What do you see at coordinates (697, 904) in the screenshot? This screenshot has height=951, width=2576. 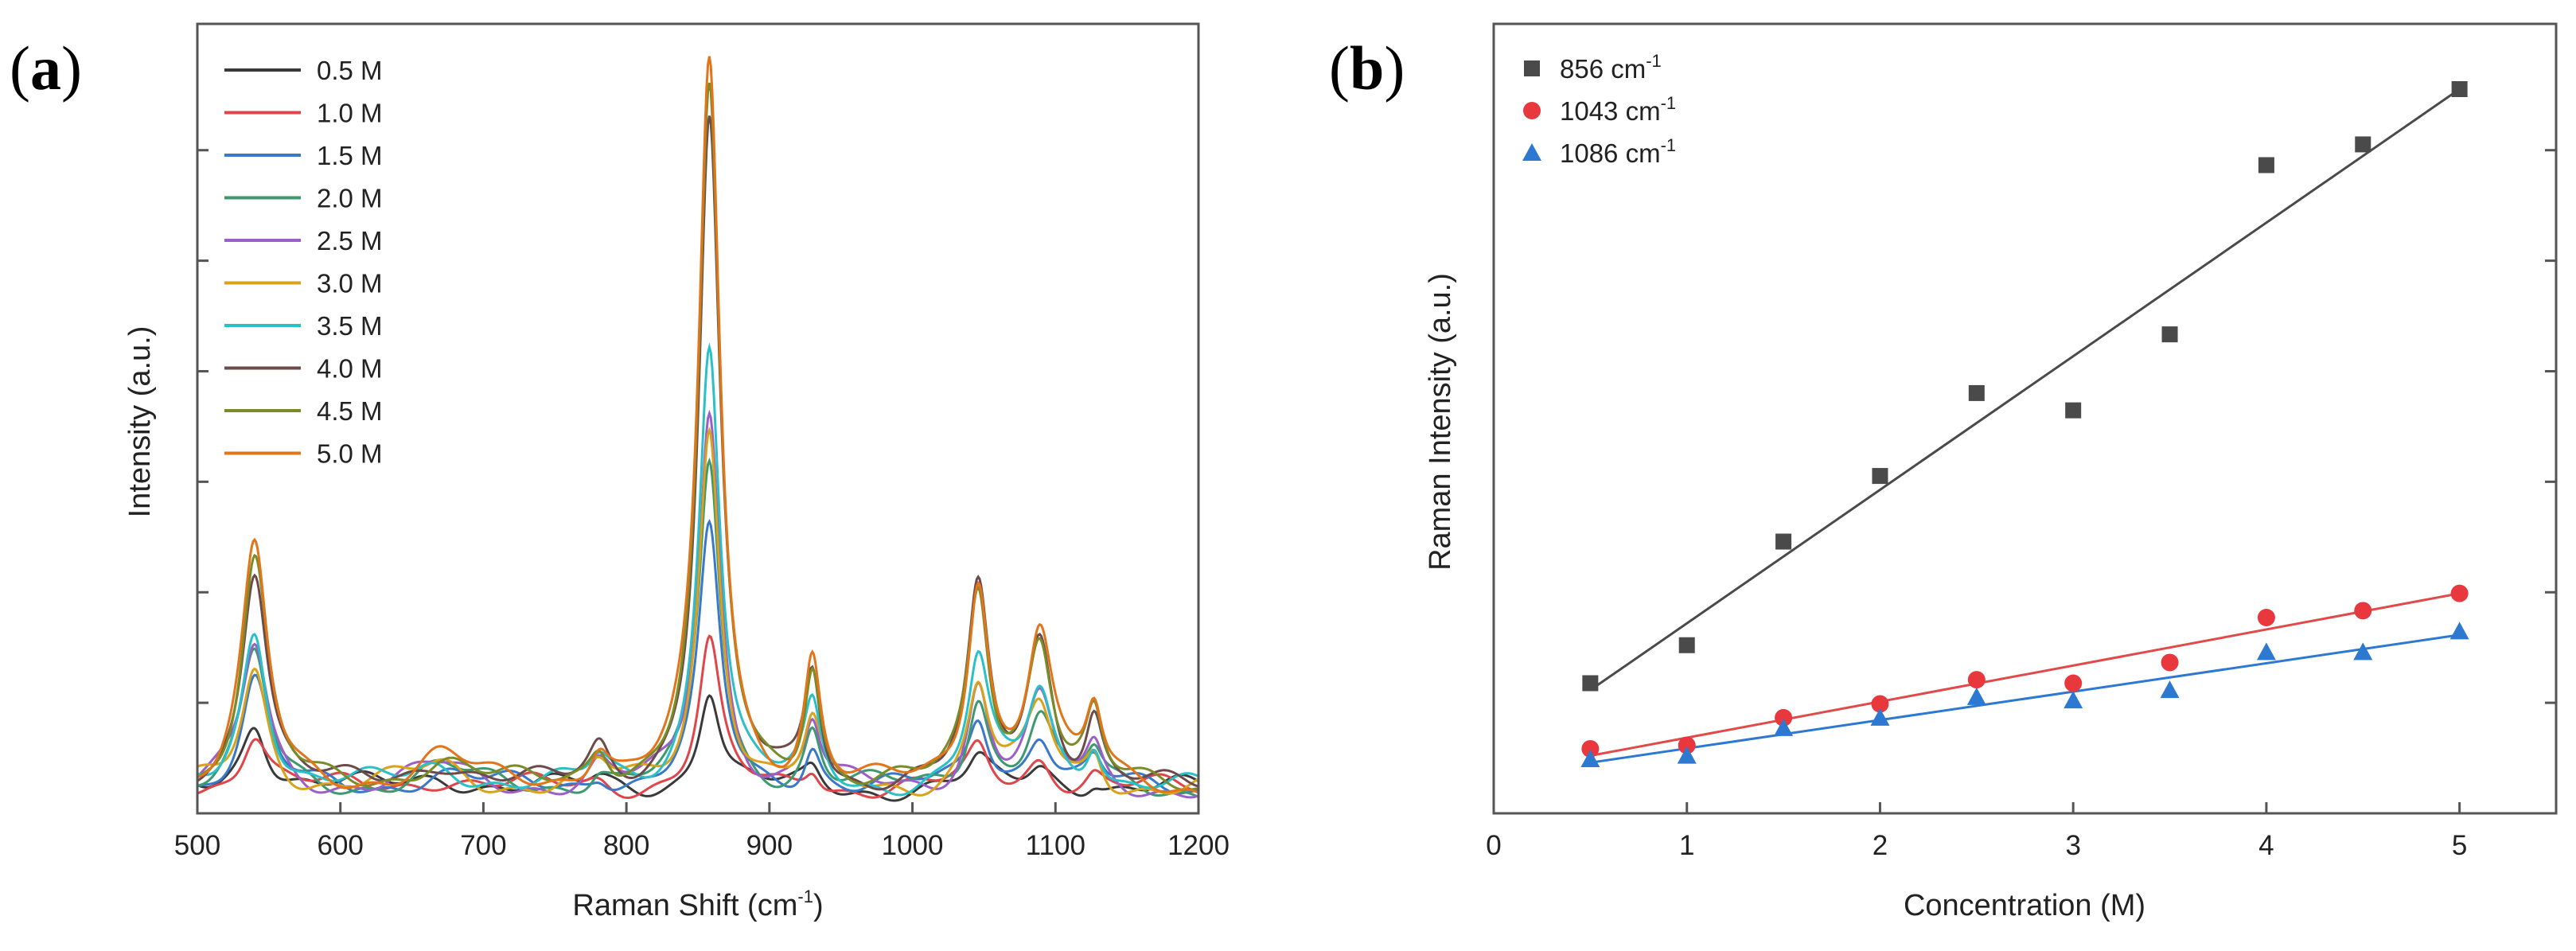 I see `x-axis-title-a: Raman Shift (cm-1)` at bounding box center [697, 904].